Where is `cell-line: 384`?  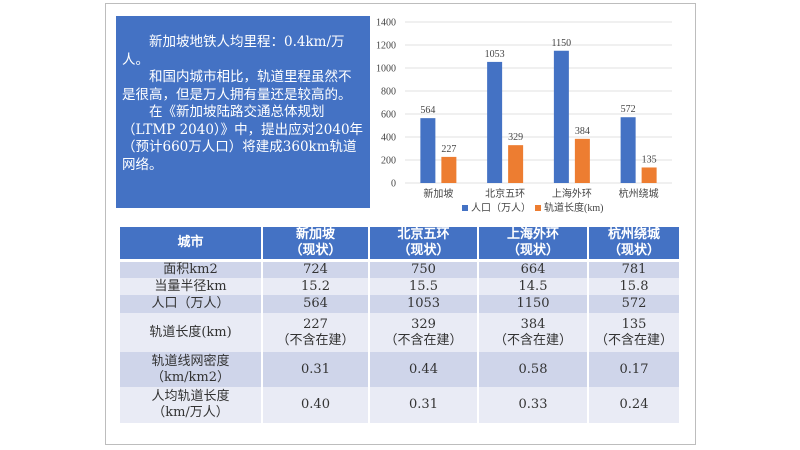
cell-line: 384 is located at coordinates (533, 324).